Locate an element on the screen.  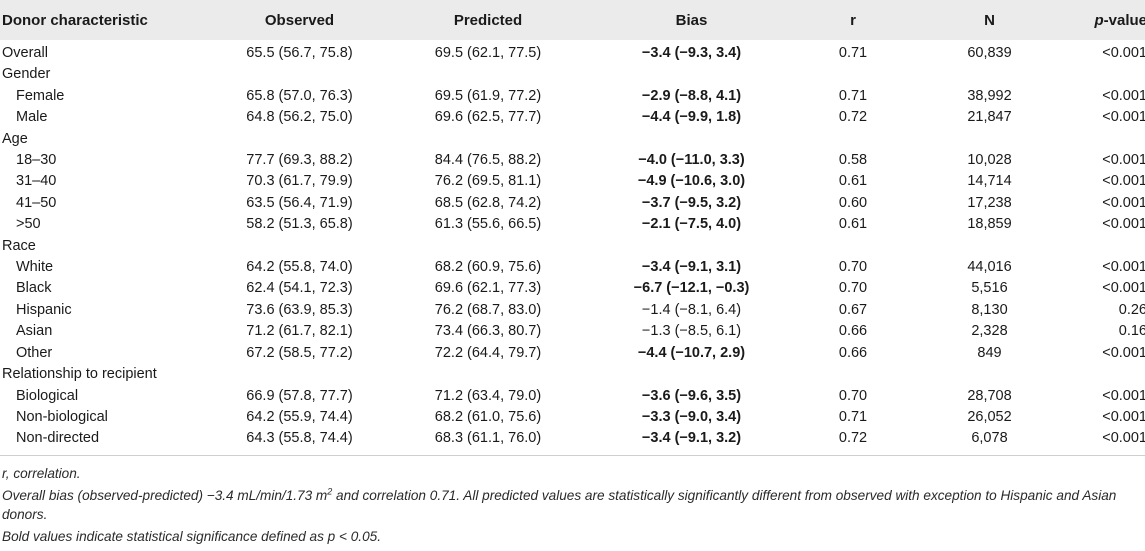
group-row: Race is located at coordinates (572, 246).